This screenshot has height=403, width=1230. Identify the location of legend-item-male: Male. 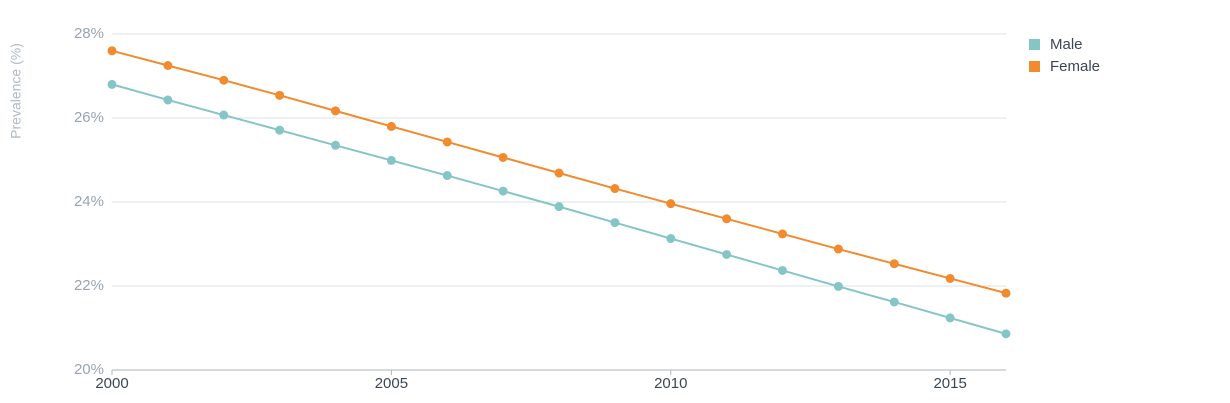
(1064, 44).